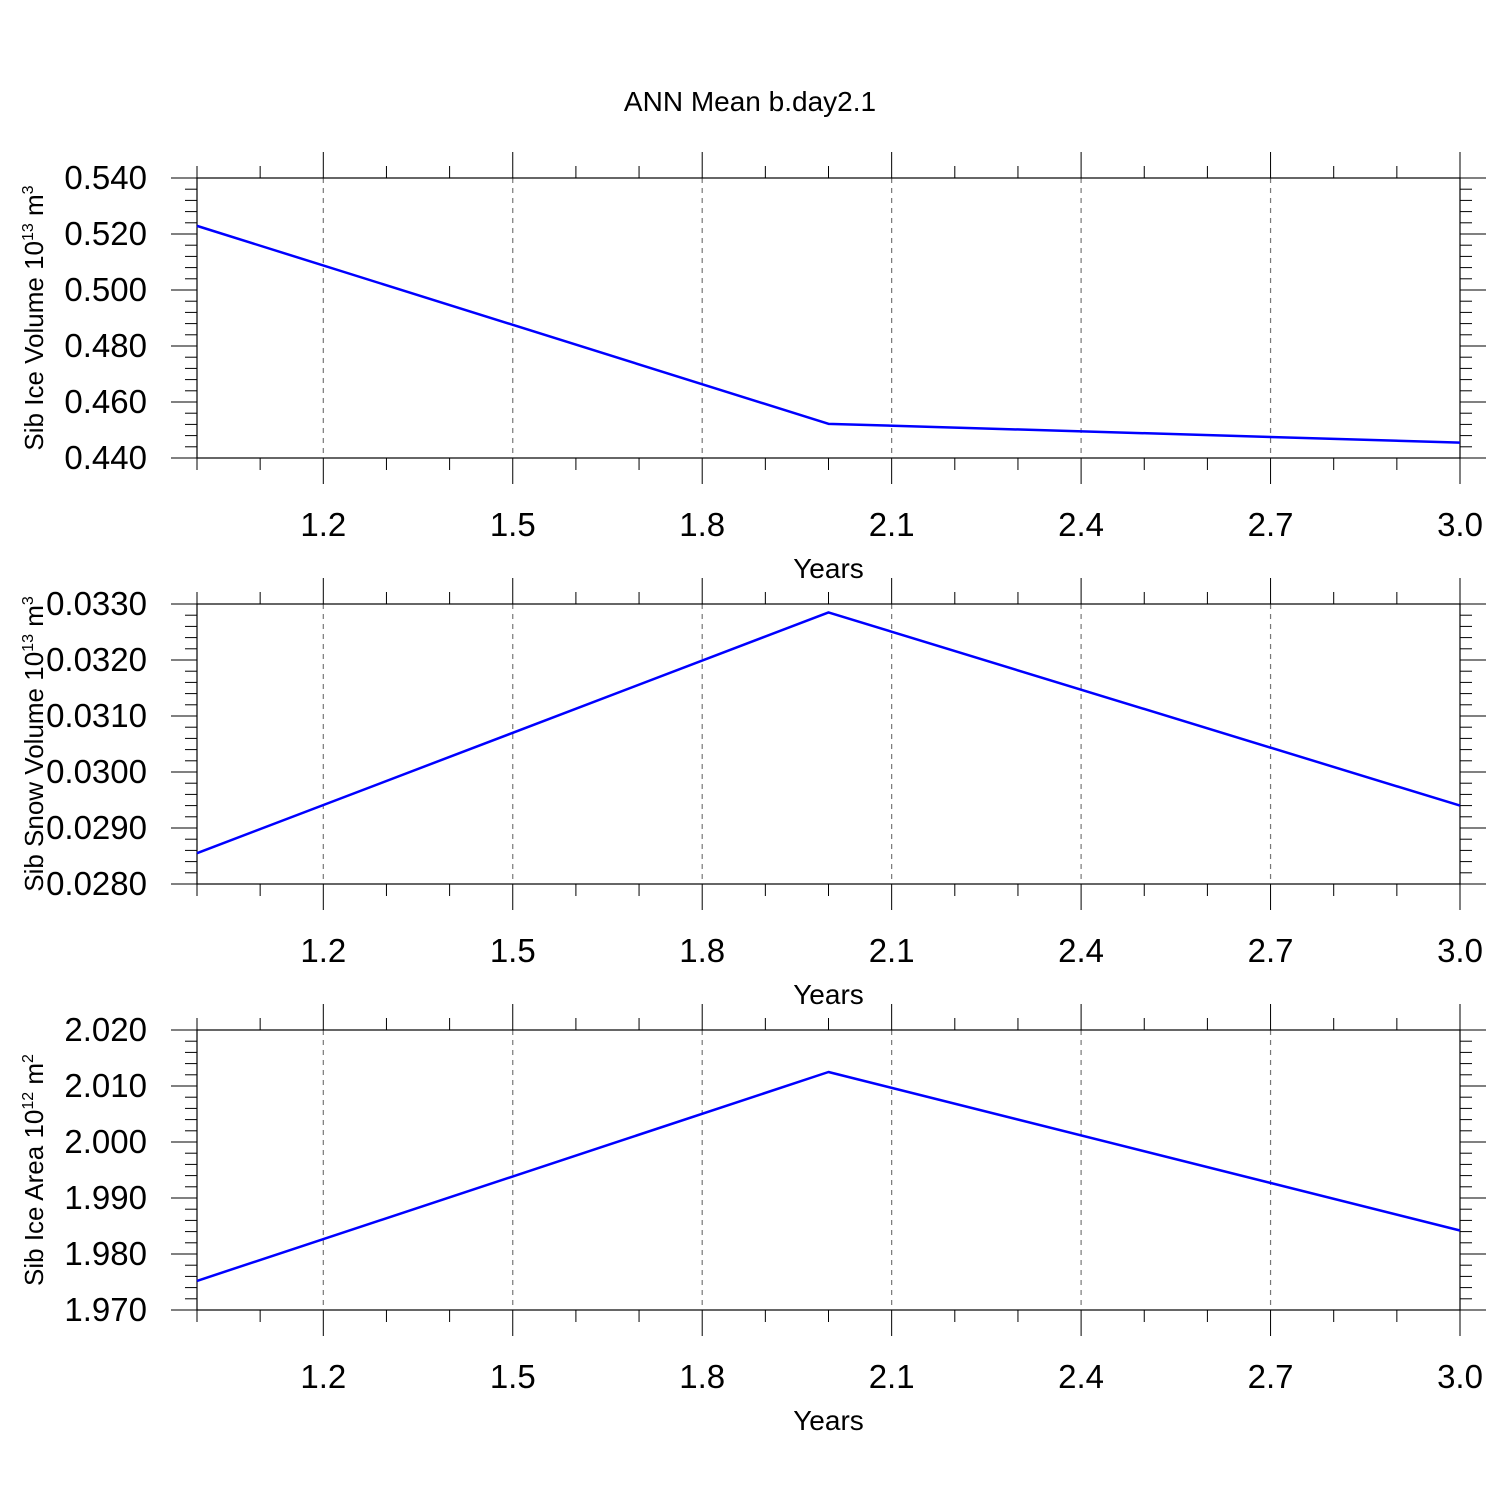 This screenshot has height=1500, width=1500. I want to click on y-tick-label: 0.540, so click(105, 177).